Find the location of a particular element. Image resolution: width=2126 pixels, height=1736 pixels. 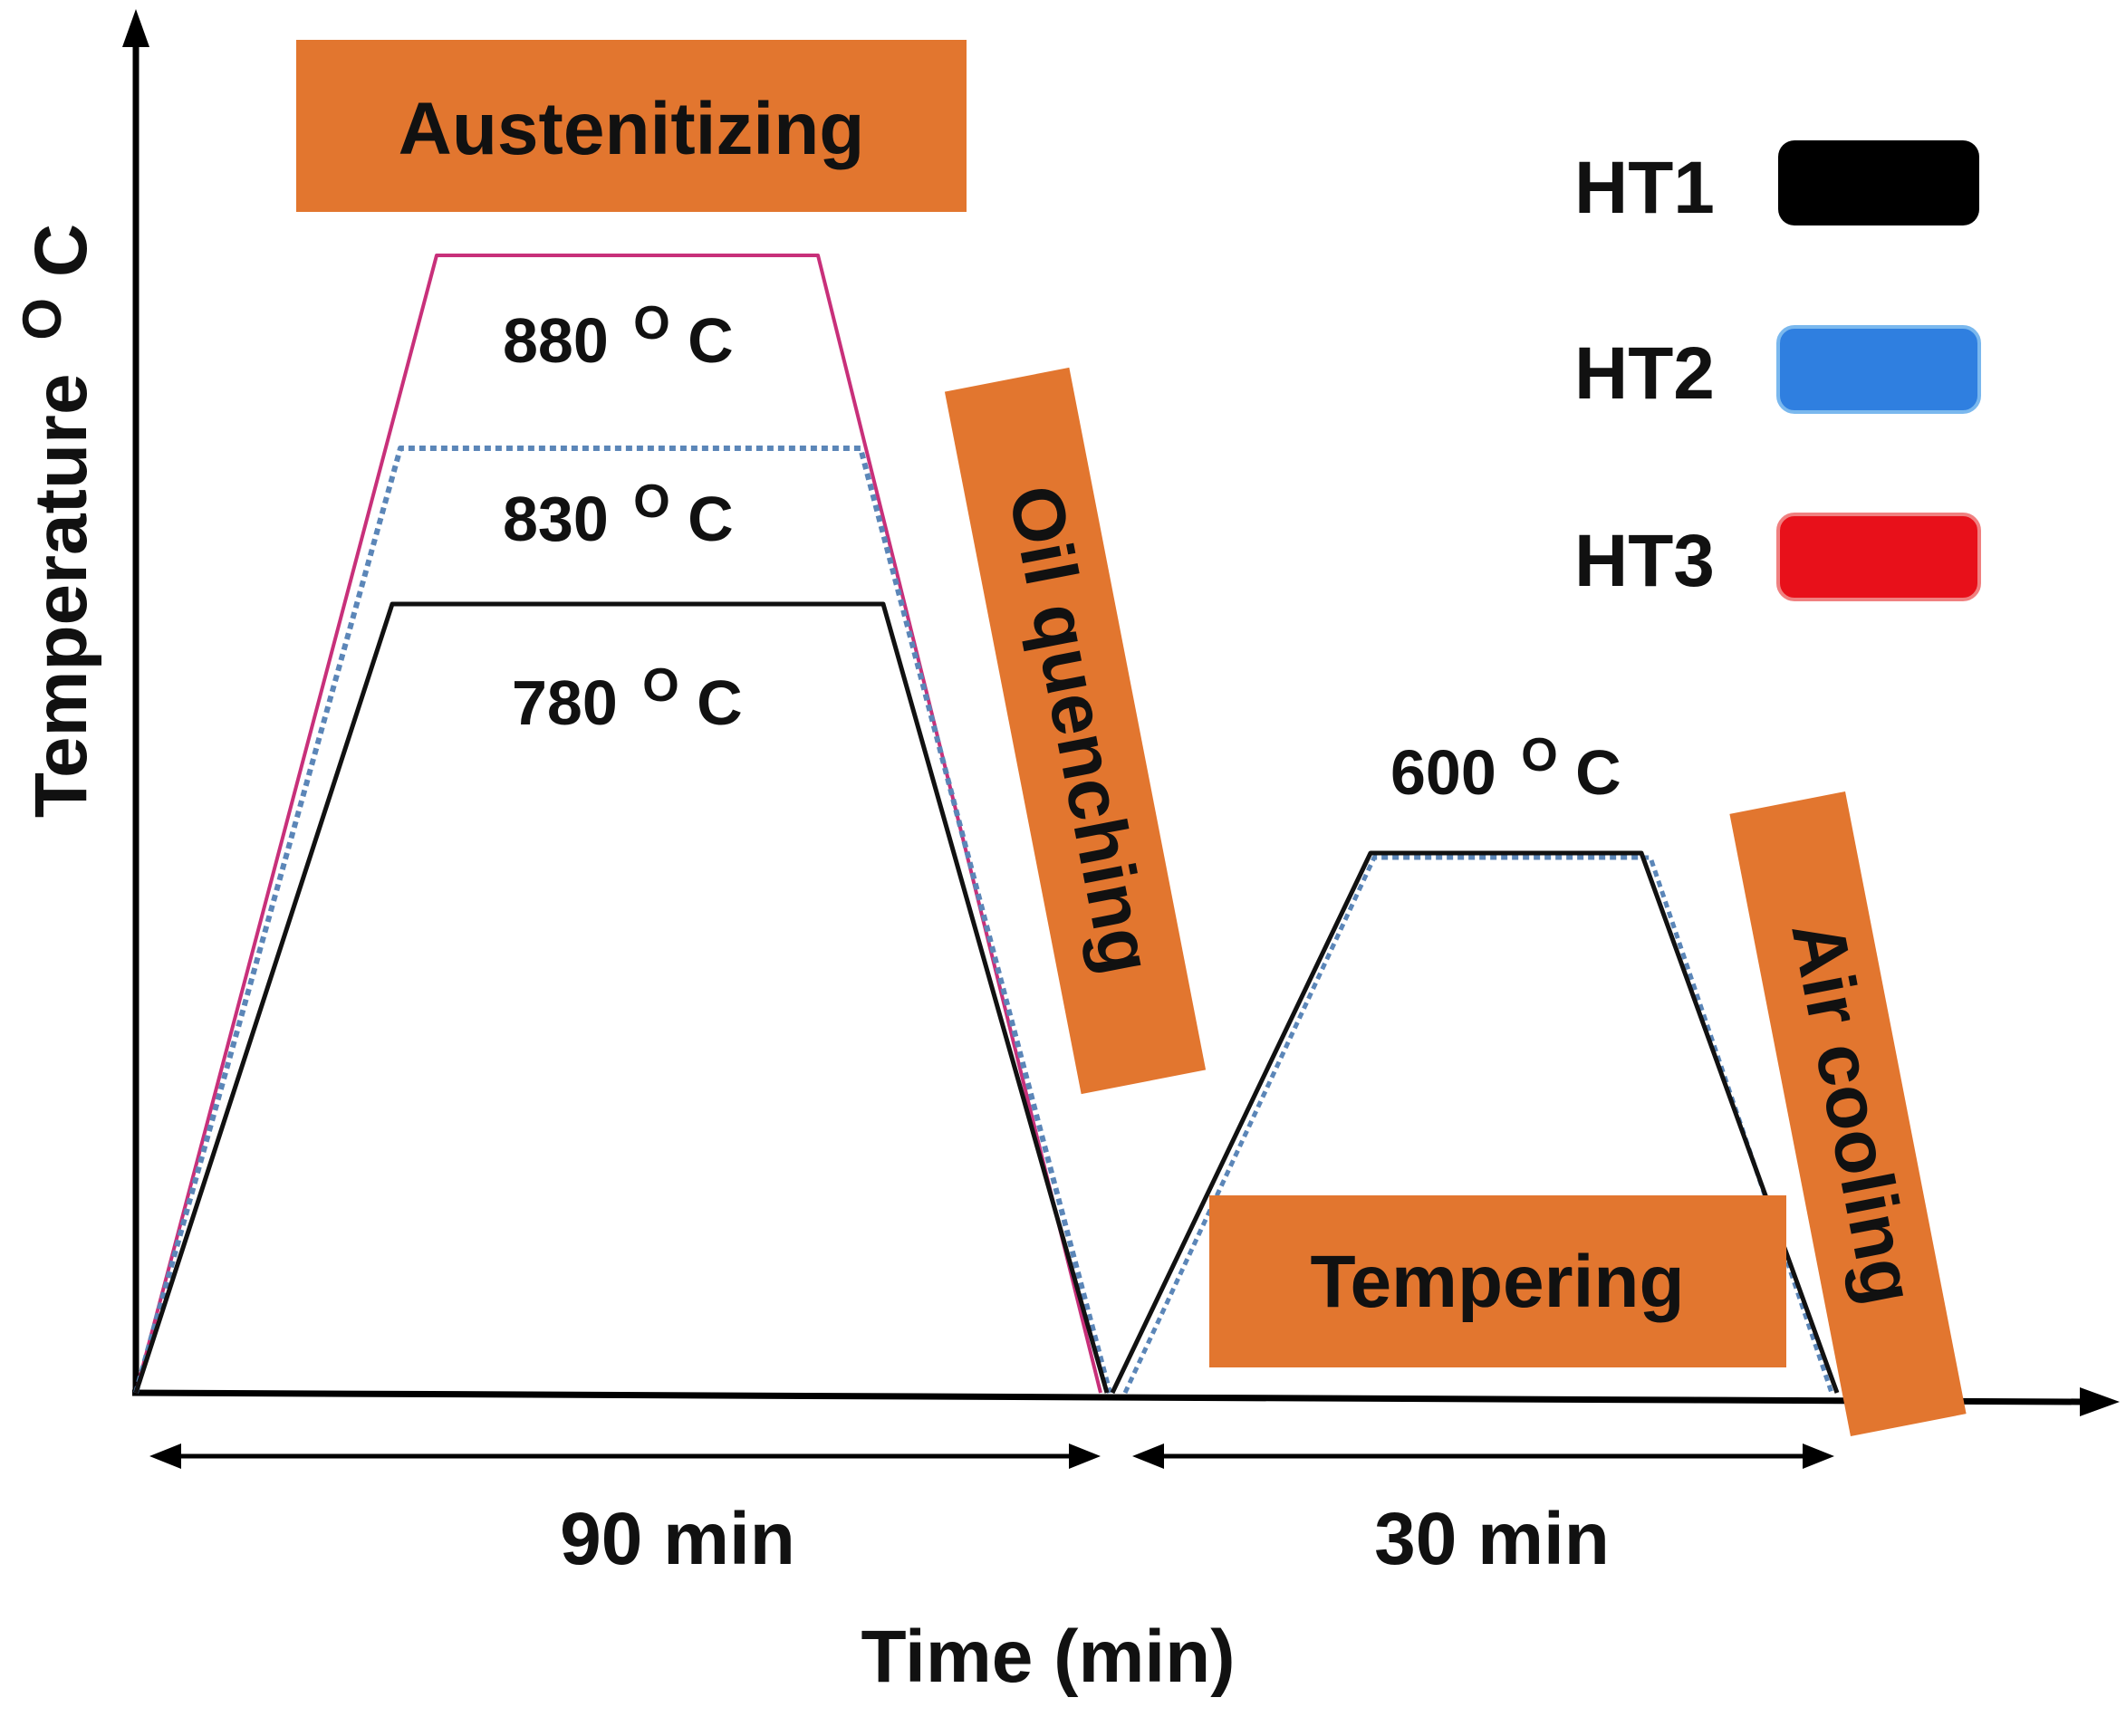

stage-tempering: Tempering is located at coordinates (1497, 1281).